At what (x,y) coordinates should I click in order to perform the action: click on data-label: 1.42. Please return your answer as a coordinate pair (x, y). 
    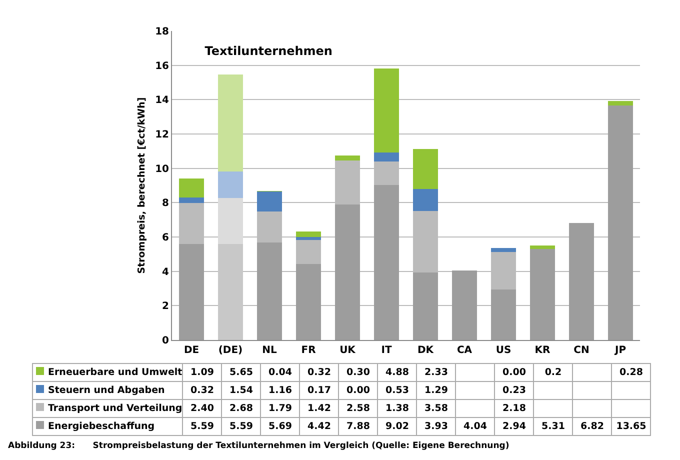
    Looking at the image, I should click on (319, 409).